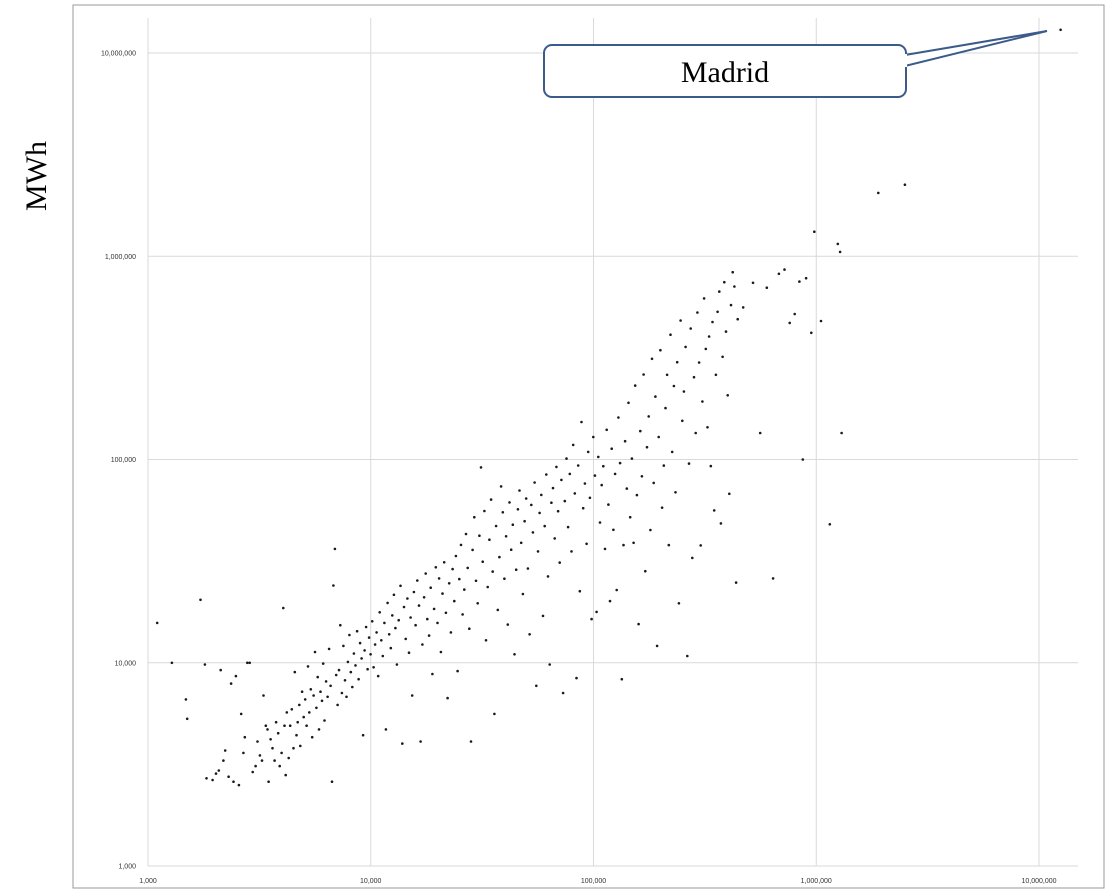 This screenshot has height=896, width=1108. What do you see at coordinates (593, 881) in the screenshot?
I see `x-tick-label: 100,000` at bounding box center [593, 881].